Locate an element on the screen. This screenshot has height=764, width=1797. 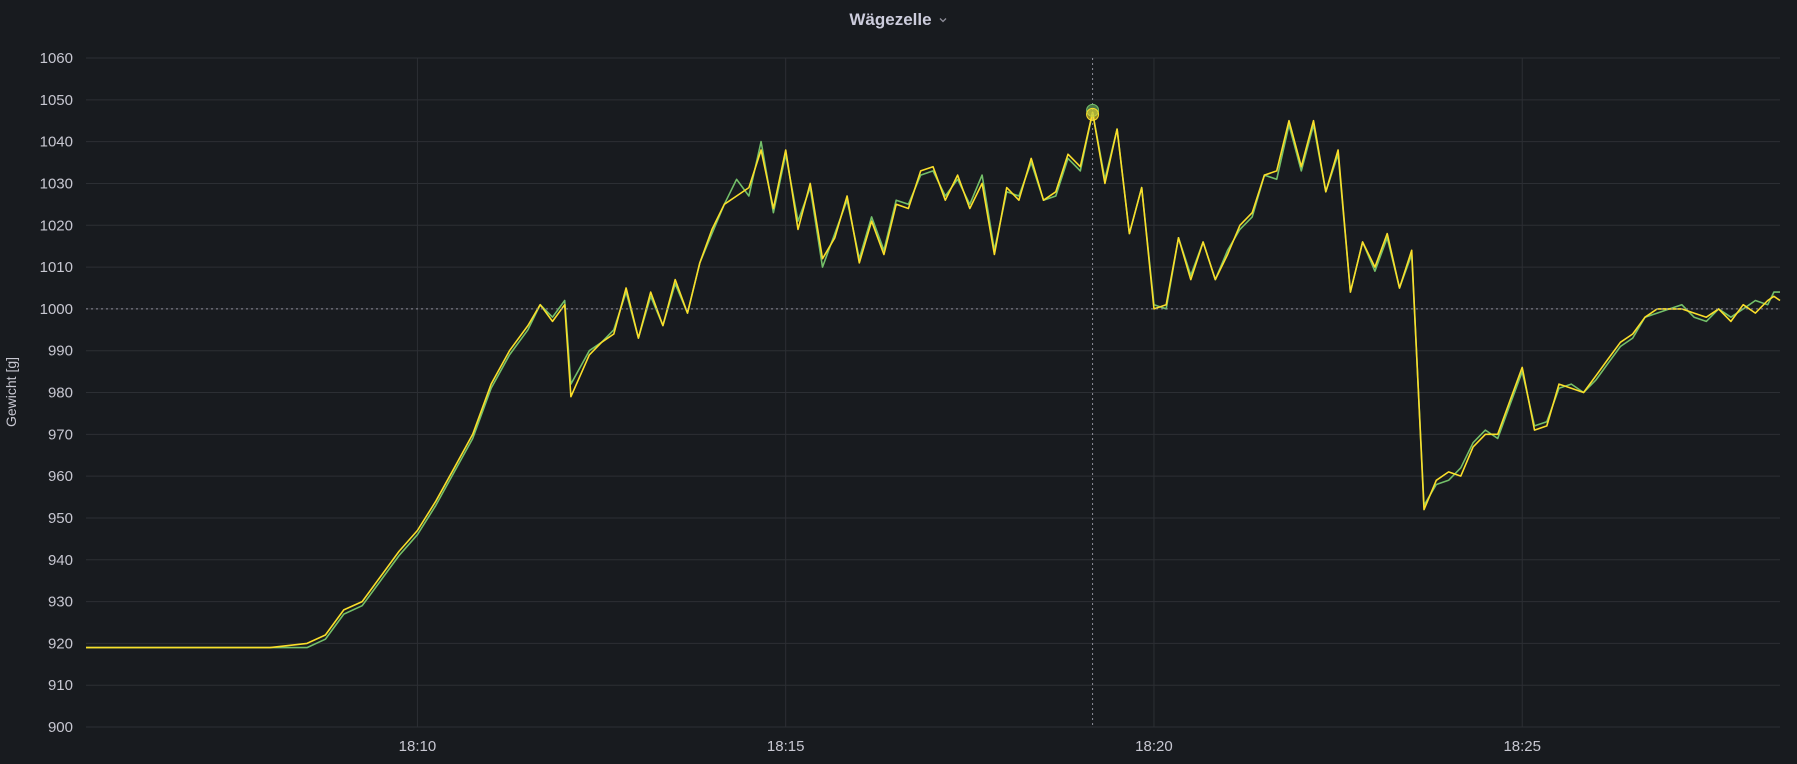
y-tick-label: 960 is located at coordinates (60, 476).